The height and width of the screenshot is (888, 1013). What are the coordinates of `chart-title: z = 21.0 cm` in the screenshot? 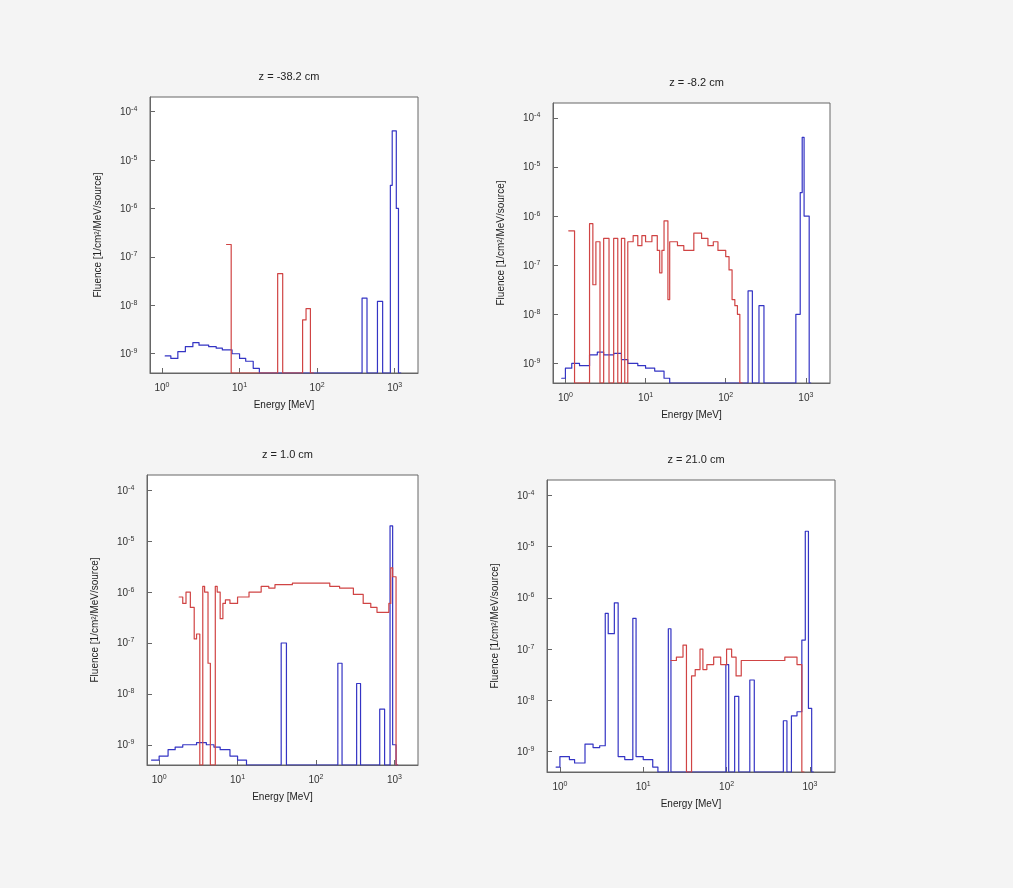 It's located at (696, 458).